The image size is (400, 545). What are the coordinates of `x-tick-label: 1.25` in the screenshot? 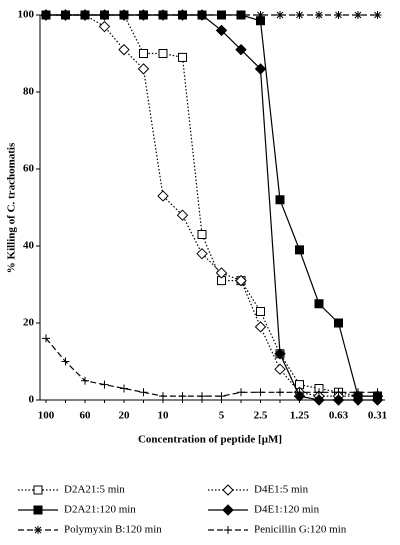 It's located at (300, 416).